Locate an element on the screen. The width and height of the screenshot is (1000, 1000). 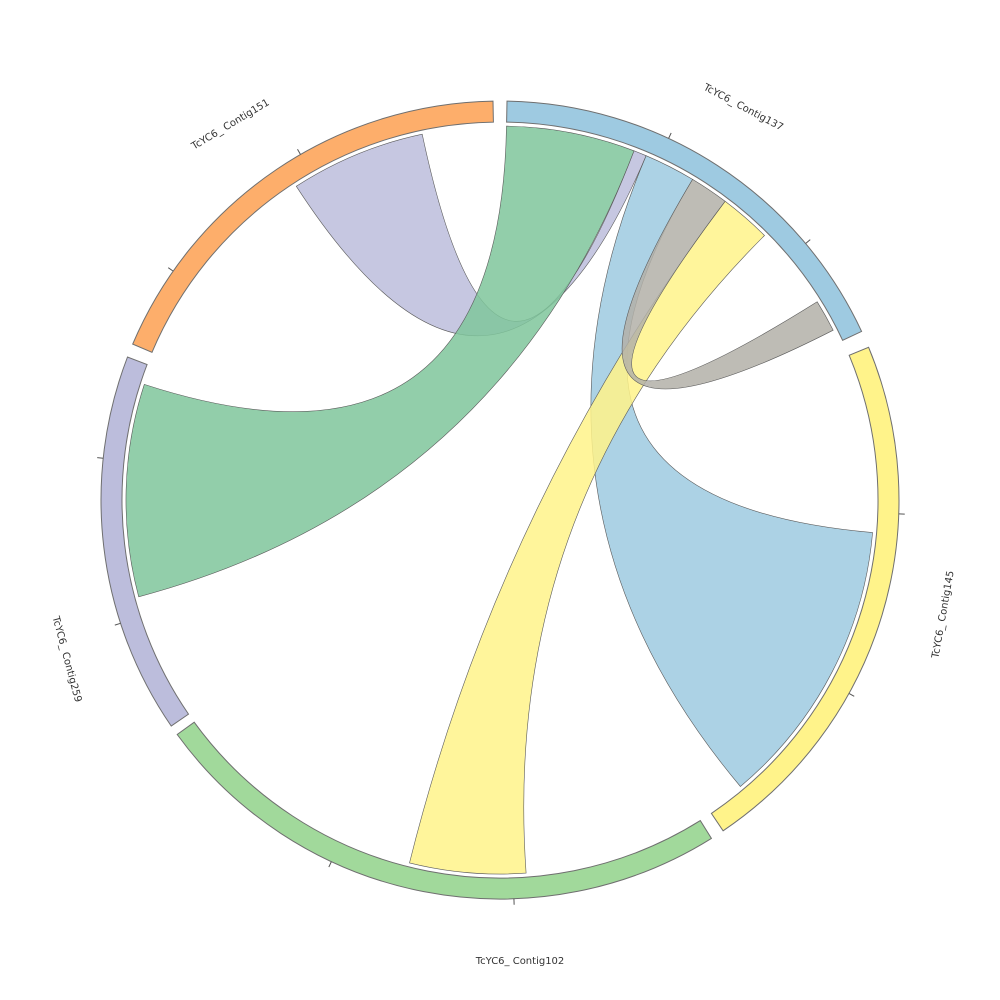
ribbon-c137-c137 is located at coordinates (727, 284).